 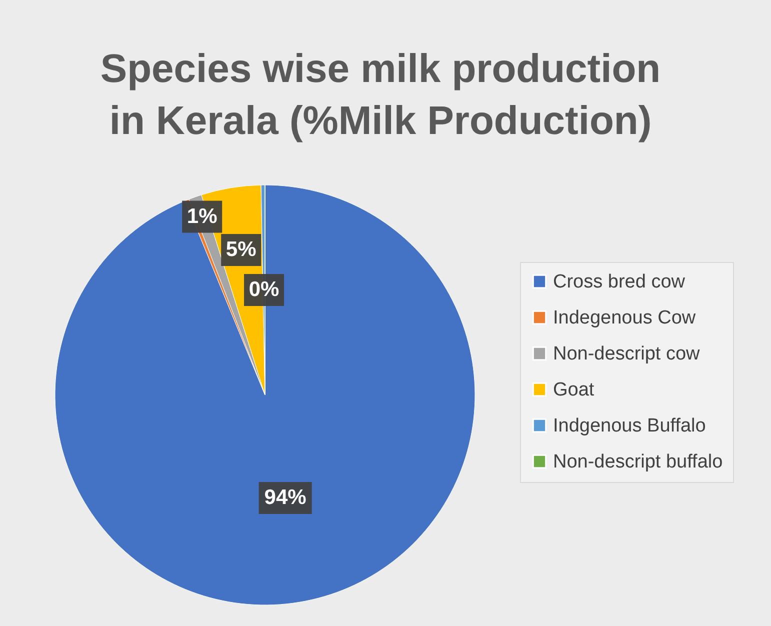 What do you see at coordinates (638, 462) in the screenshot?
I see `legend-label: Non-descript buffalo` at bounding box center [638, 462].